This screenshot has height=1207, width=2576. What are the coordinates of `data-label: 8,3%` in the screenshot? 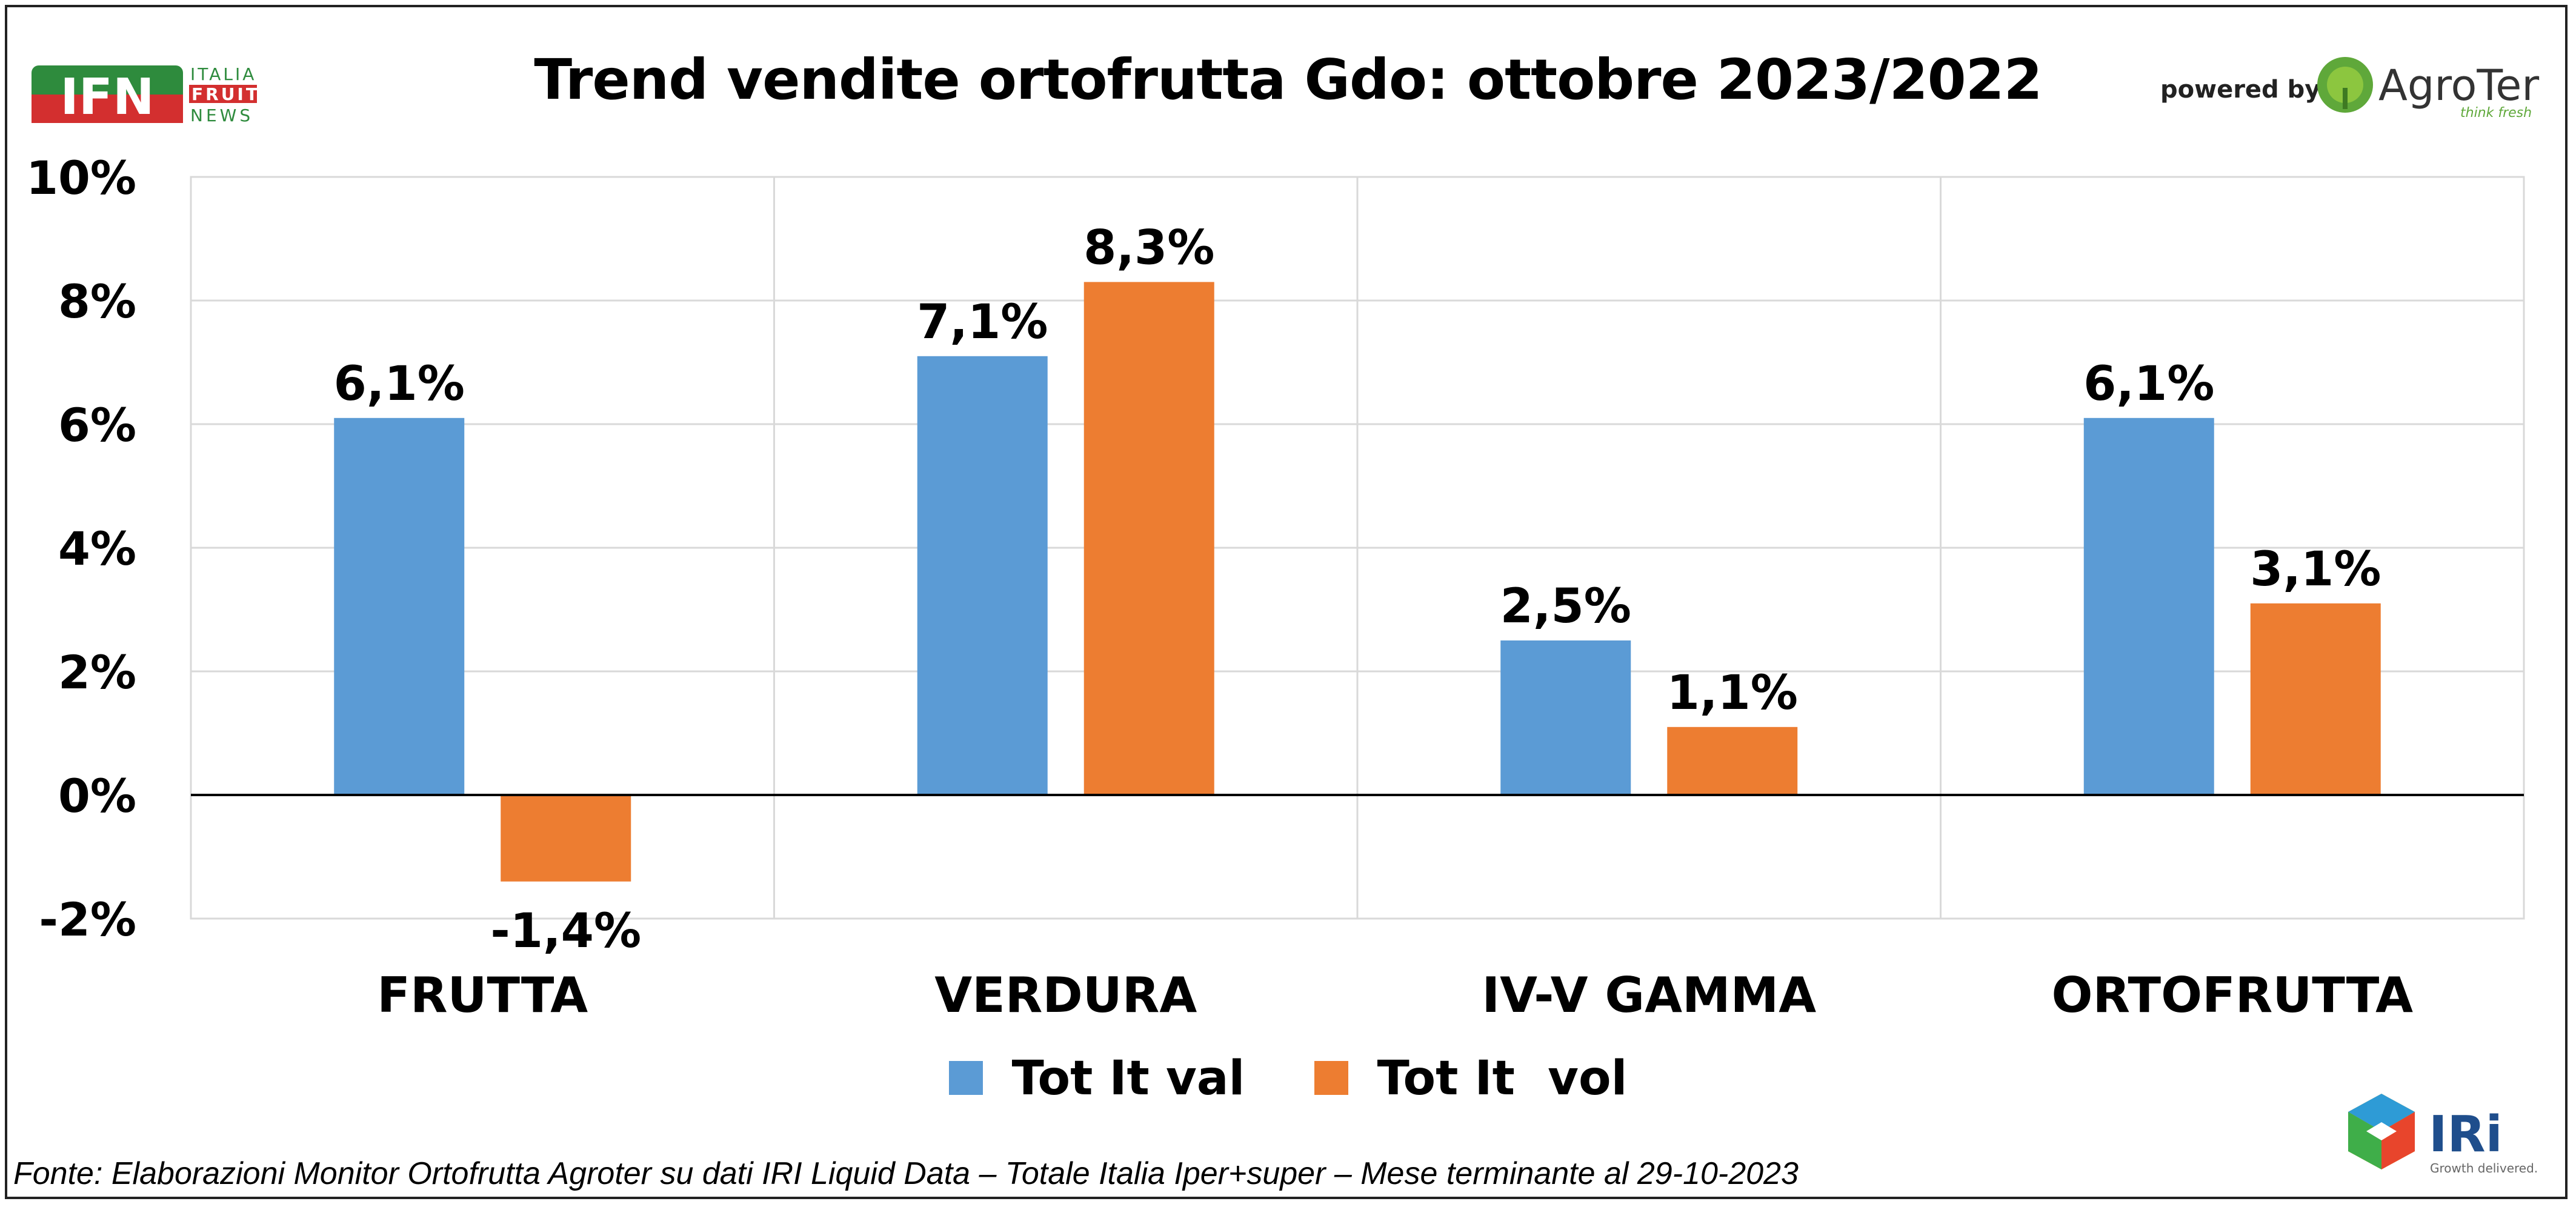 It's located at (1148, 248).